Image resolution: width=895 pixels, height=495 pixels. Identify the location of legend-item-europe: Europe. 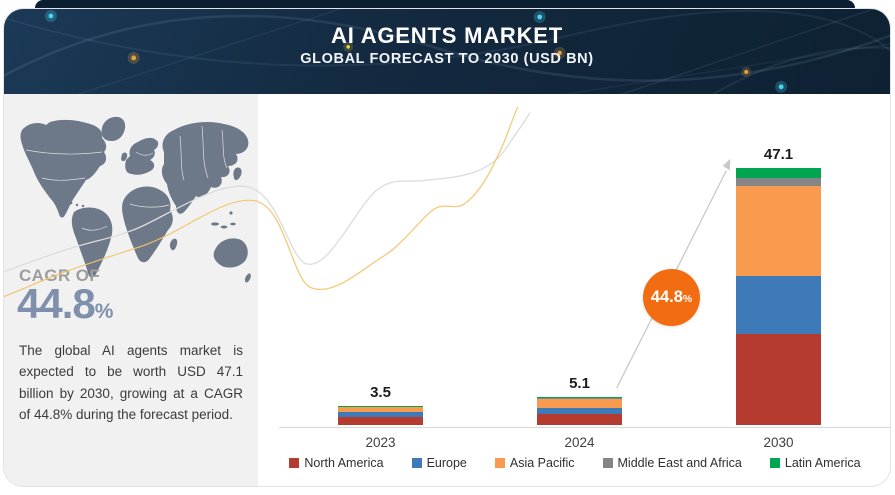
(439, 463).